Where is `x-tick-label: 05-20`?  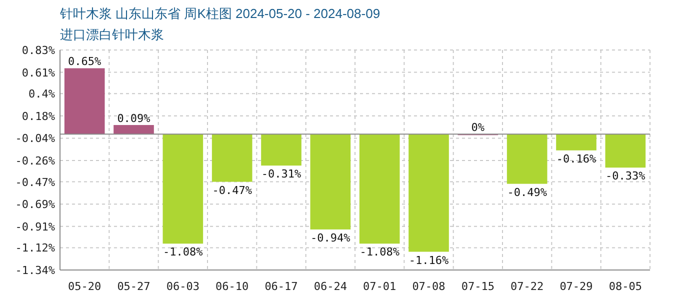
x-tick-label: 05-20 is located at coordinates (85, 286).